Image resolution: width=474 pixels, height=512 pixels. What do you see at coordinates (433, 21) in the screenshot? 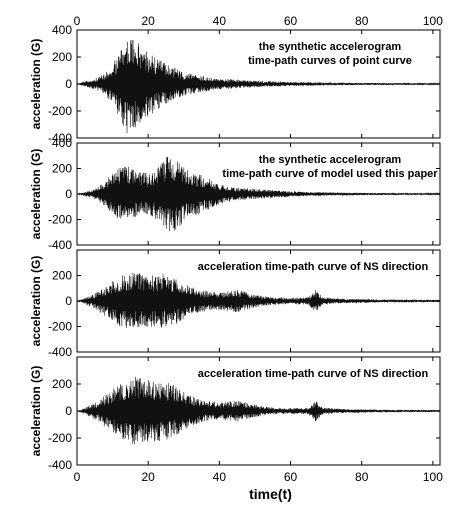
I see `x-tick-top-5: 100` at bounding box center [433, 21].